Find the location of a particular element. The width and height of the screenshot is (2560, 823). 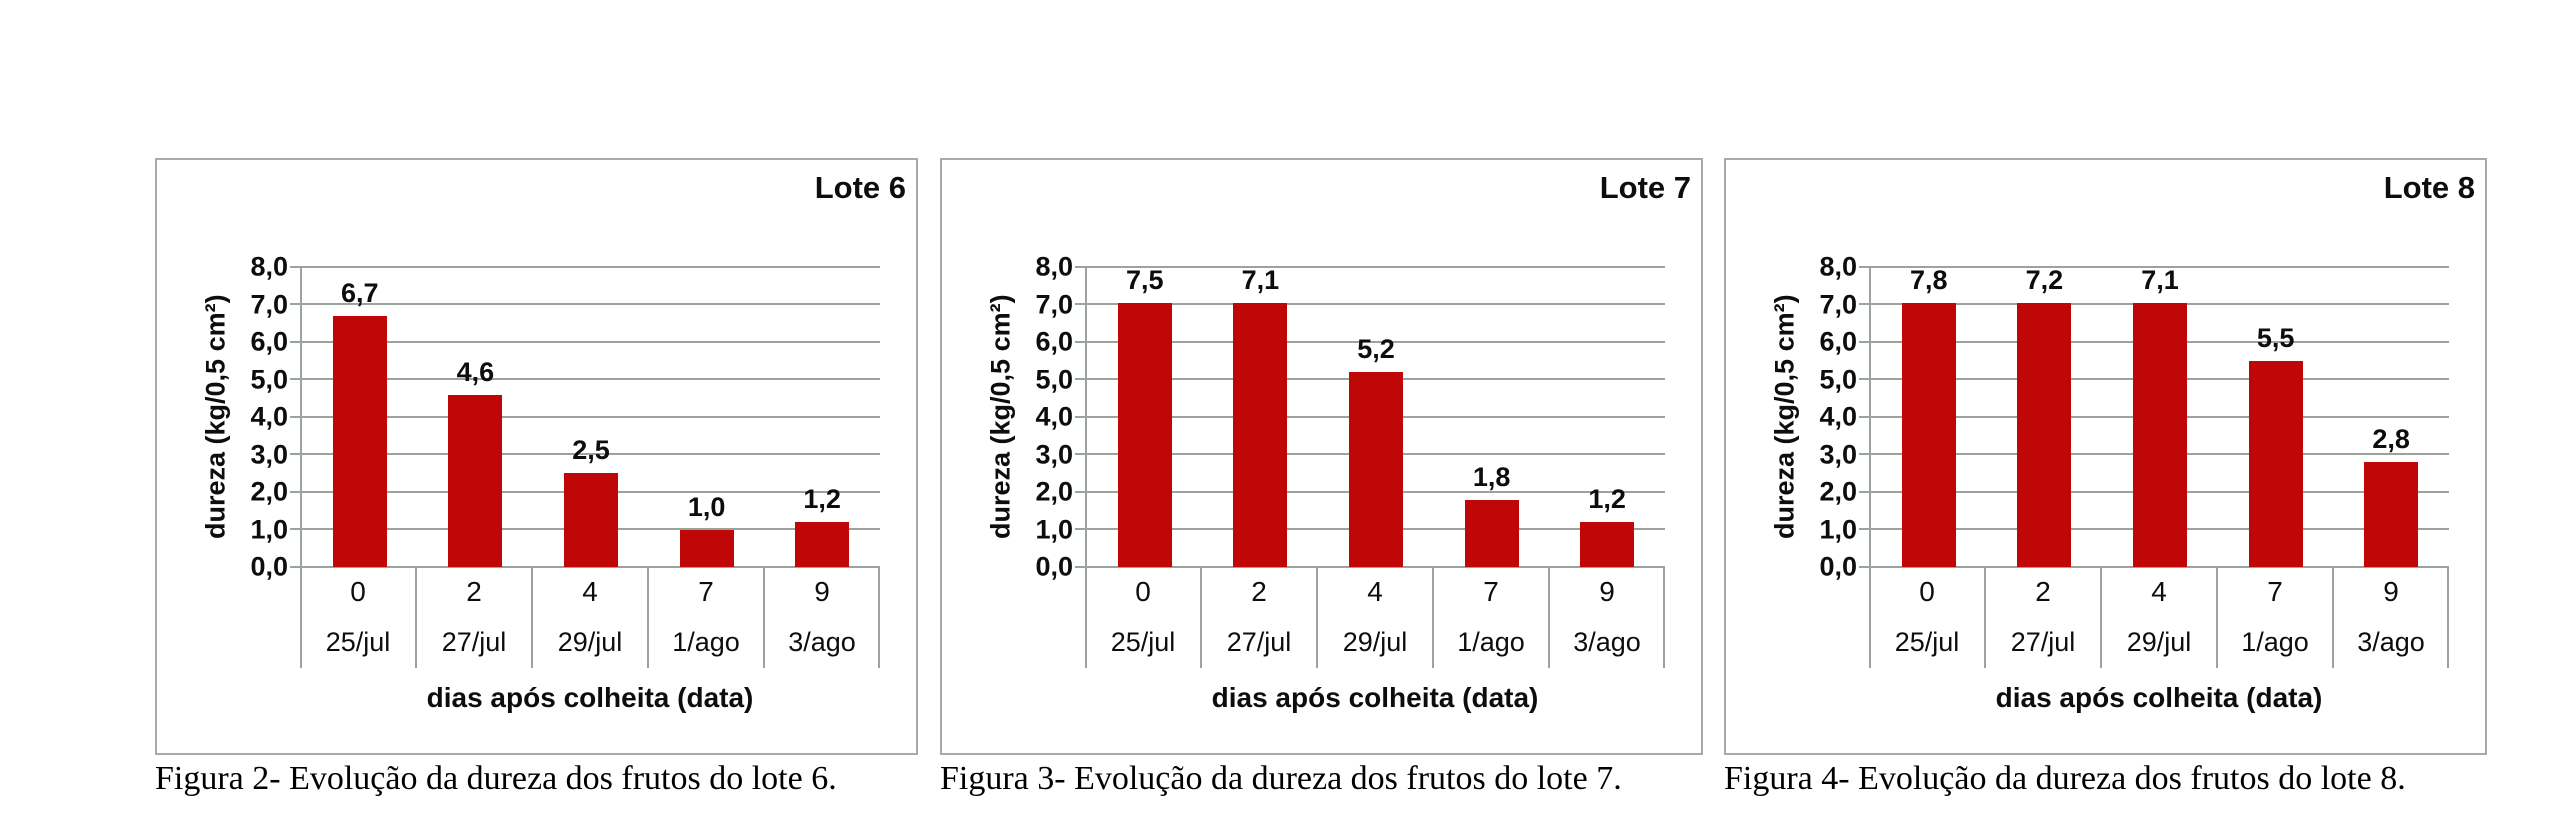

bar-value-label: 2,8 is located at coordinates (2391, 439).